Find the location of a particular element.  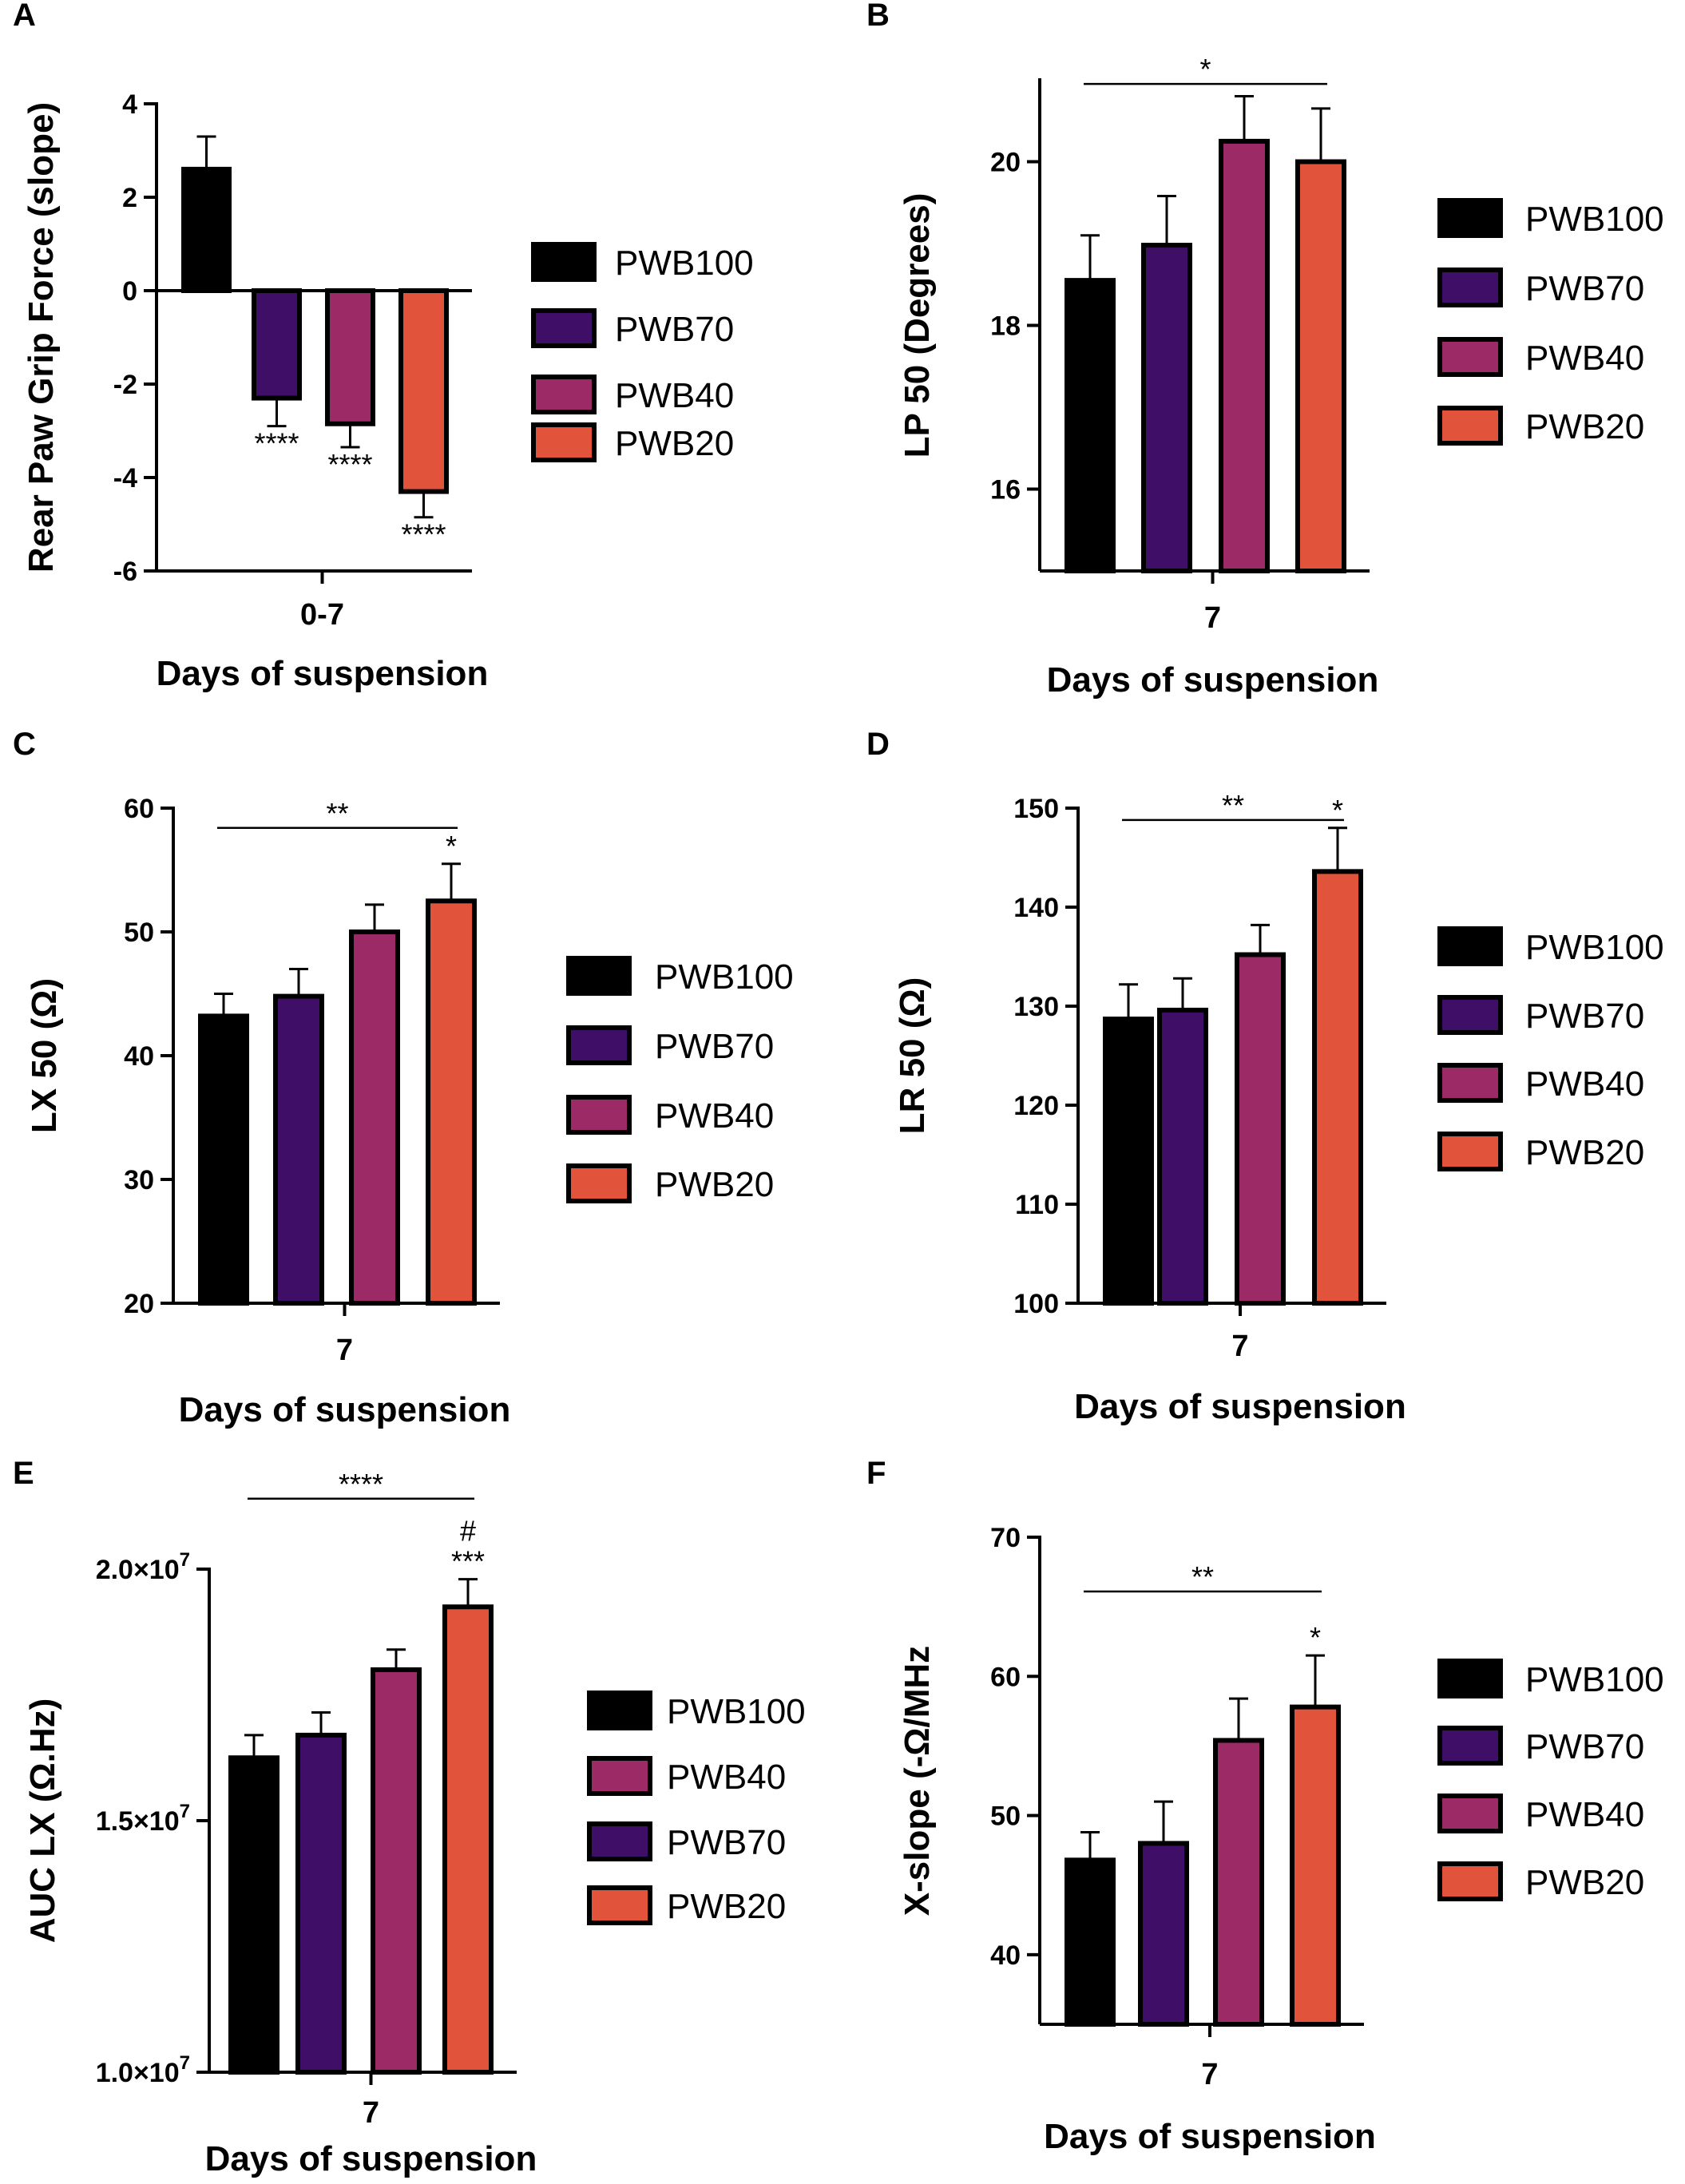

panel-letter: C is located at coordinates (24, 744).